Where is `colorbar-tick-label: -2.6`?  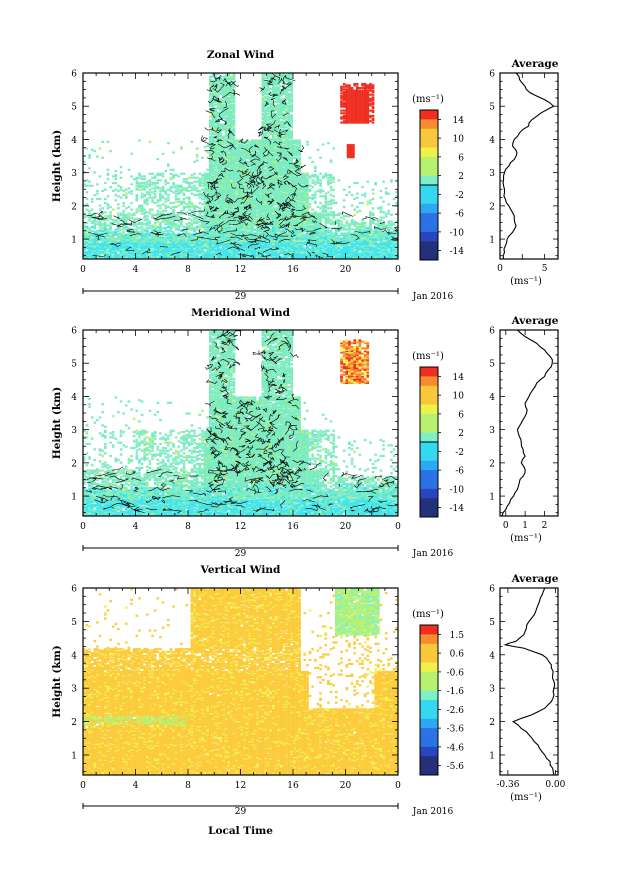
colorbar-tick-label: -2.6 is located at coordinates (456, 711).